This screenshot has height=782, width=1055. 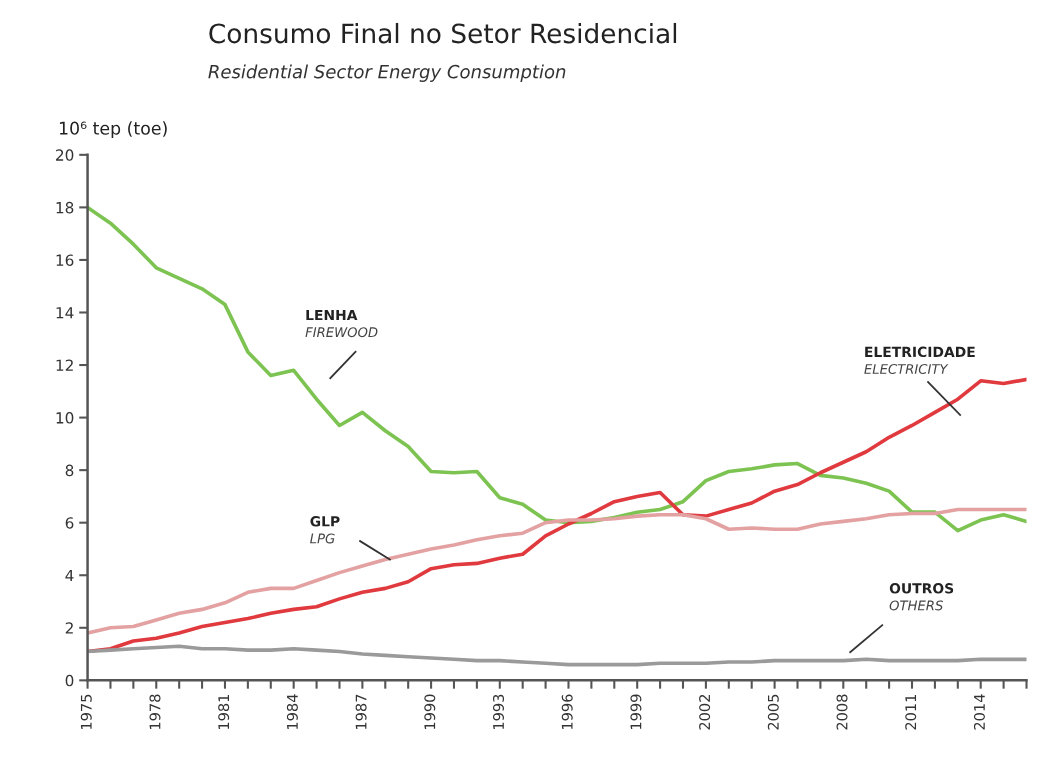 I want to click on x-tick-label: 1996, so click(x=567, y=712).